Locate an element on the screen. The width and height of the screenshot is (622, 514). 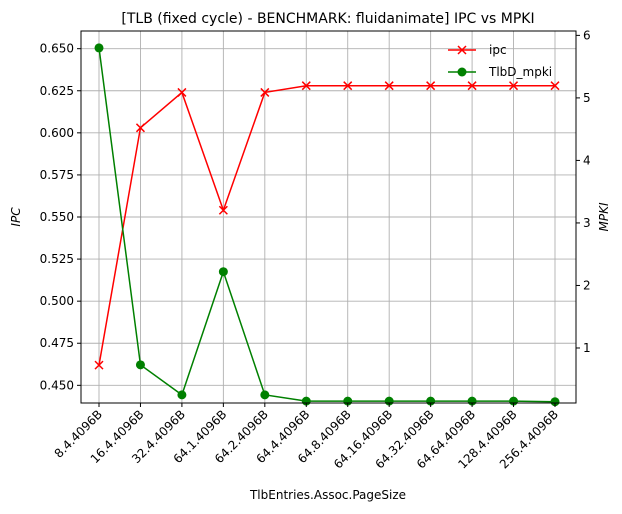
y-left-tick-label: 0.550 is located at coordinates (57, 217).